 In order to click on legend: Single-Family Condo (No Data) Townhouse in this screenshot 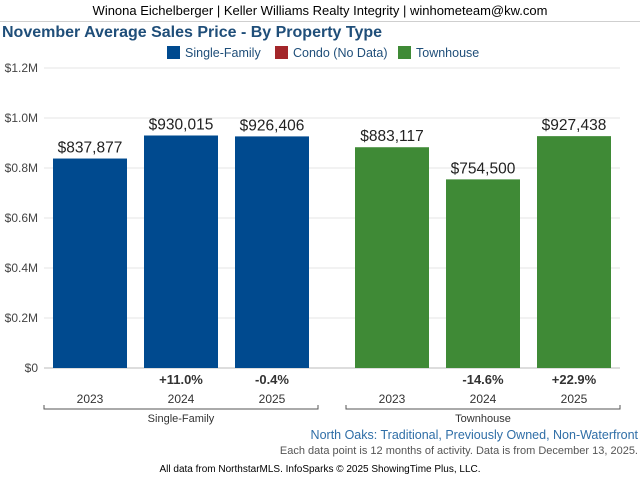, I will do `click(320, 54)`.